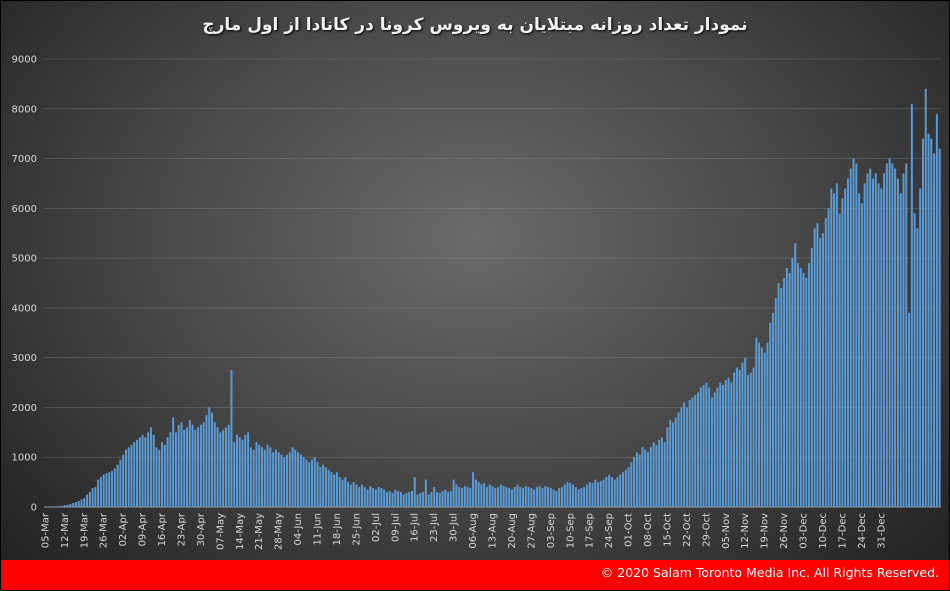 This screenshot has height=591, width=950. I want to click on x-tick-label: 15-Oct, so click(667, 530).